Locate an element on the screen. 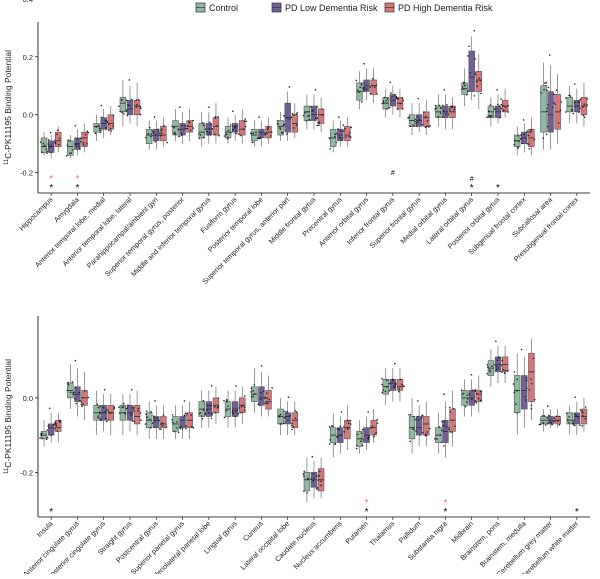 The height and width of the screenshot is (579, 600). y-tick-label: 0.4 is located at coordinates (28, 2).